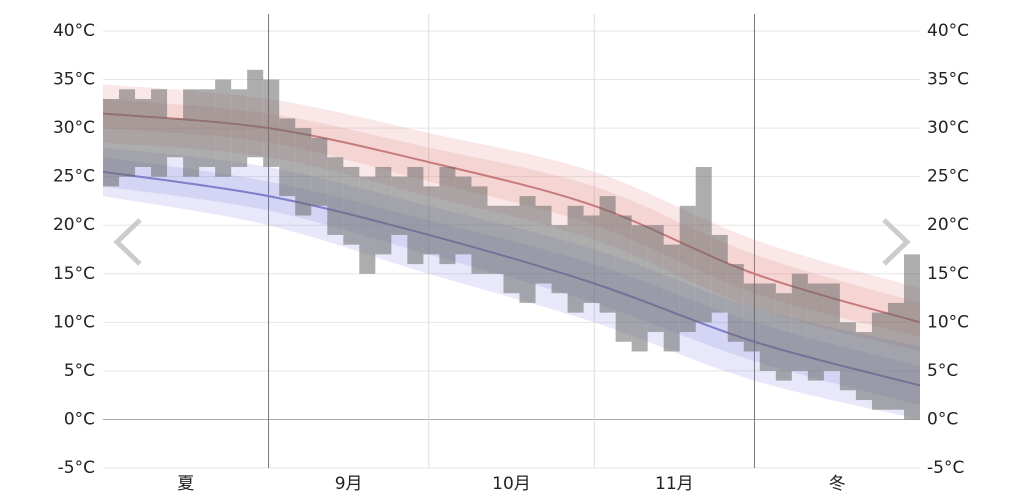 The height and width of the screenshot is (499, 1024). Describe the element at coordinates (79, 371) in the screenshot. I see `y-tick-label: 5°C` at that location.